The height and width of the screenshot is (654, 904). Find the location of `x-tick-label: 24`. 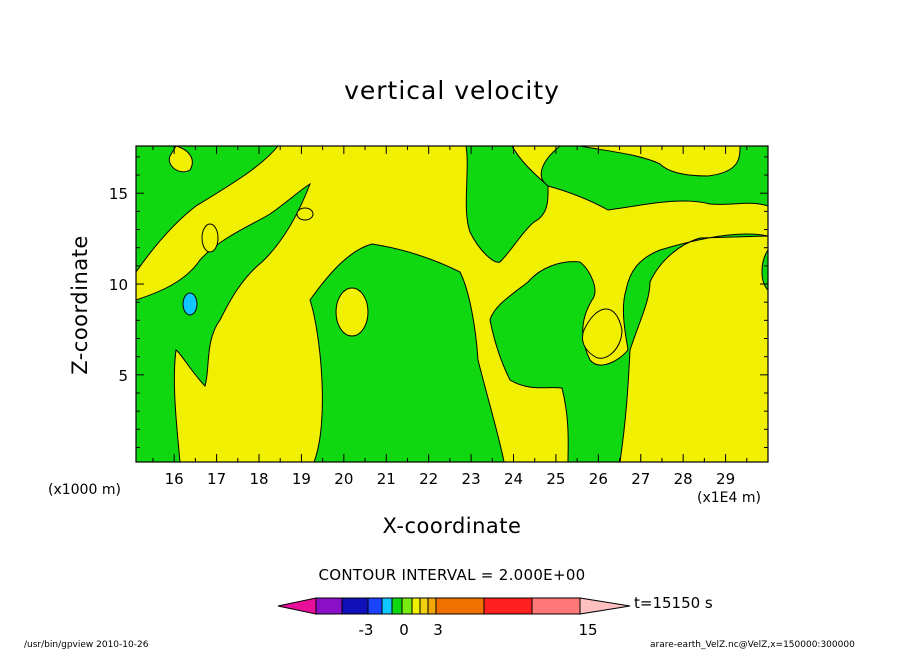

x-tick-label: 24 is located at coordinates (513, 479).